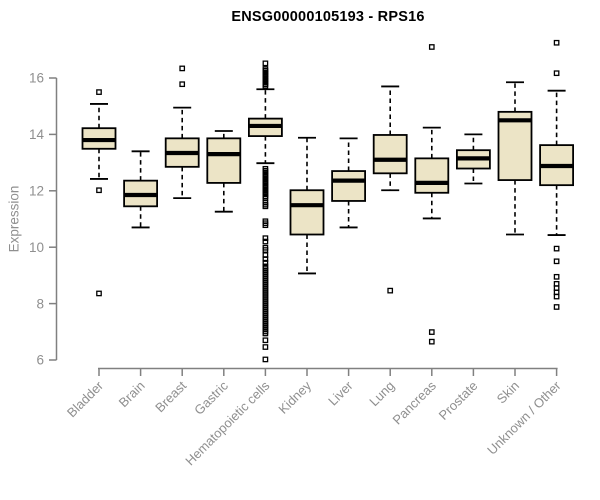 Image resolution: width=600 pixels, height=500 pixels. Describe the element at coordinates (349, 186) in the screenshot. I see `box-liver` at that location.